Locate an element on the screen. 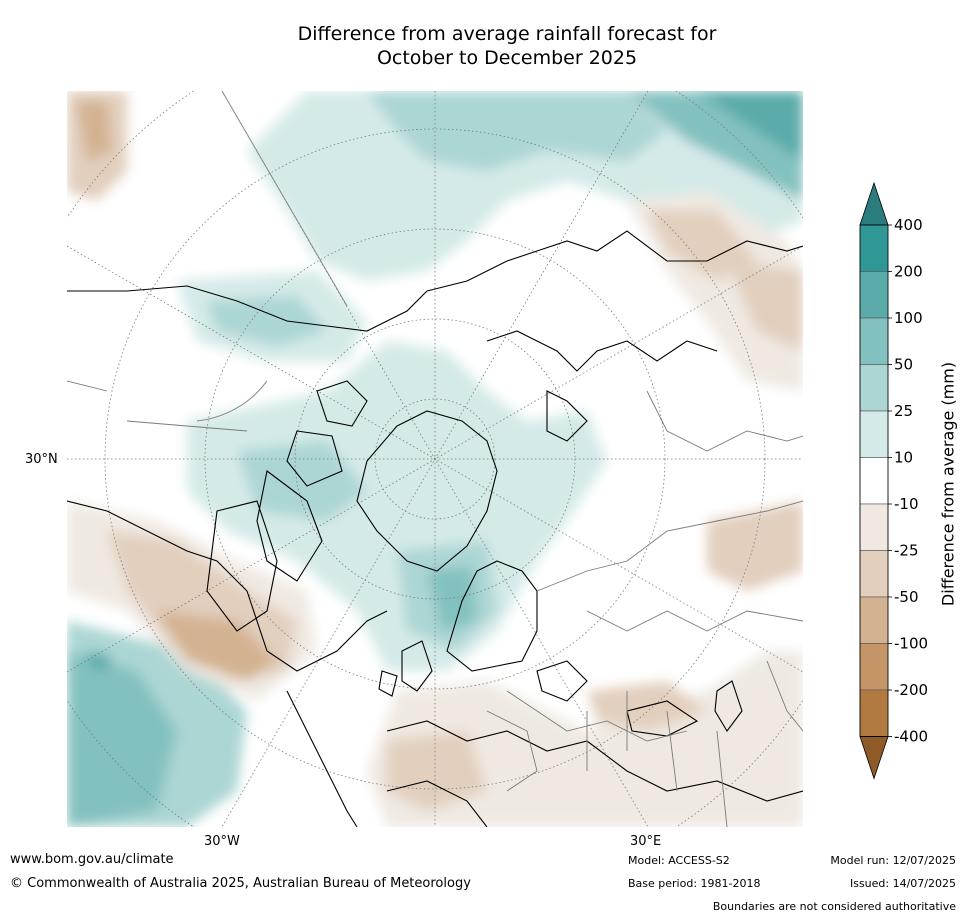 The height and width of the screenshot is (919, 965). colorbar-tick-label: -100 is located at coordinates (911, 644).